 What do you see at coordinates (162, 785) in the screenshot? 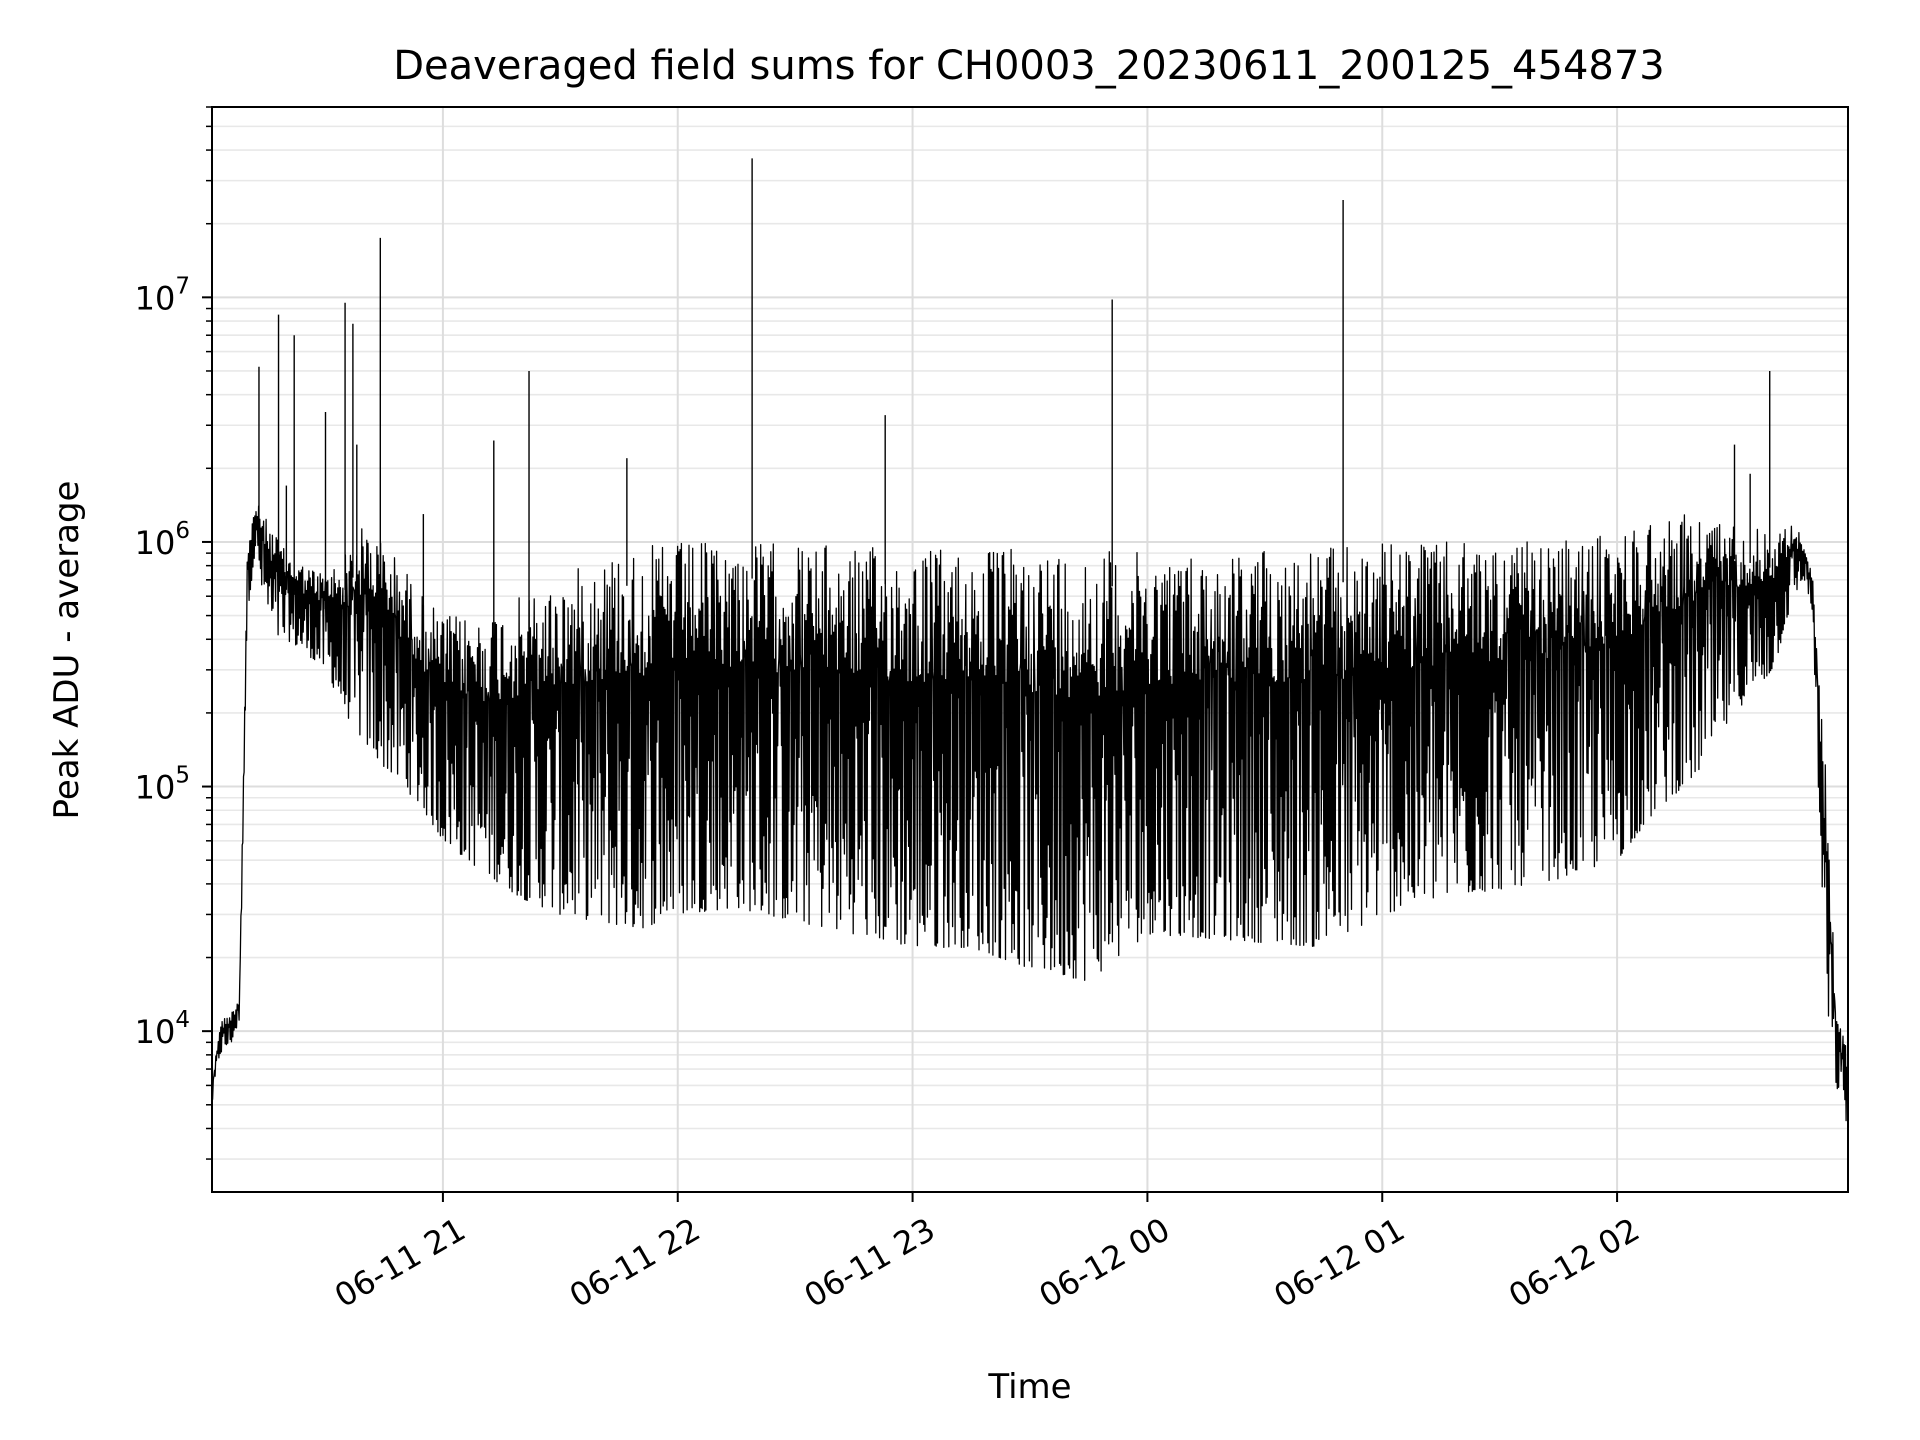
I see `y-tick-label: 10⁵` at bounding box center [162, 785].